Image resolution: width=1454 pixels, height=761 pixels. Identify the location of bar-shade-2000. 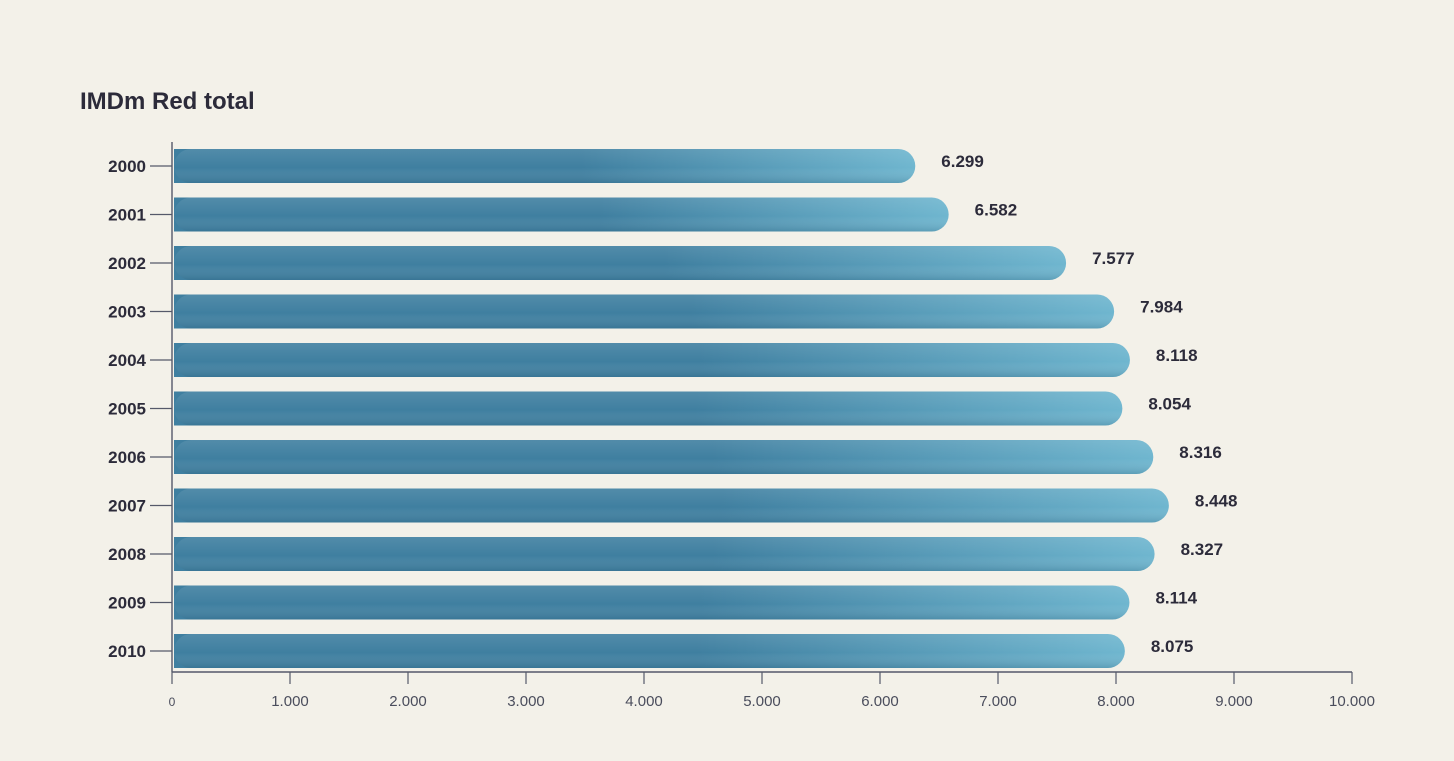
(545, 166).